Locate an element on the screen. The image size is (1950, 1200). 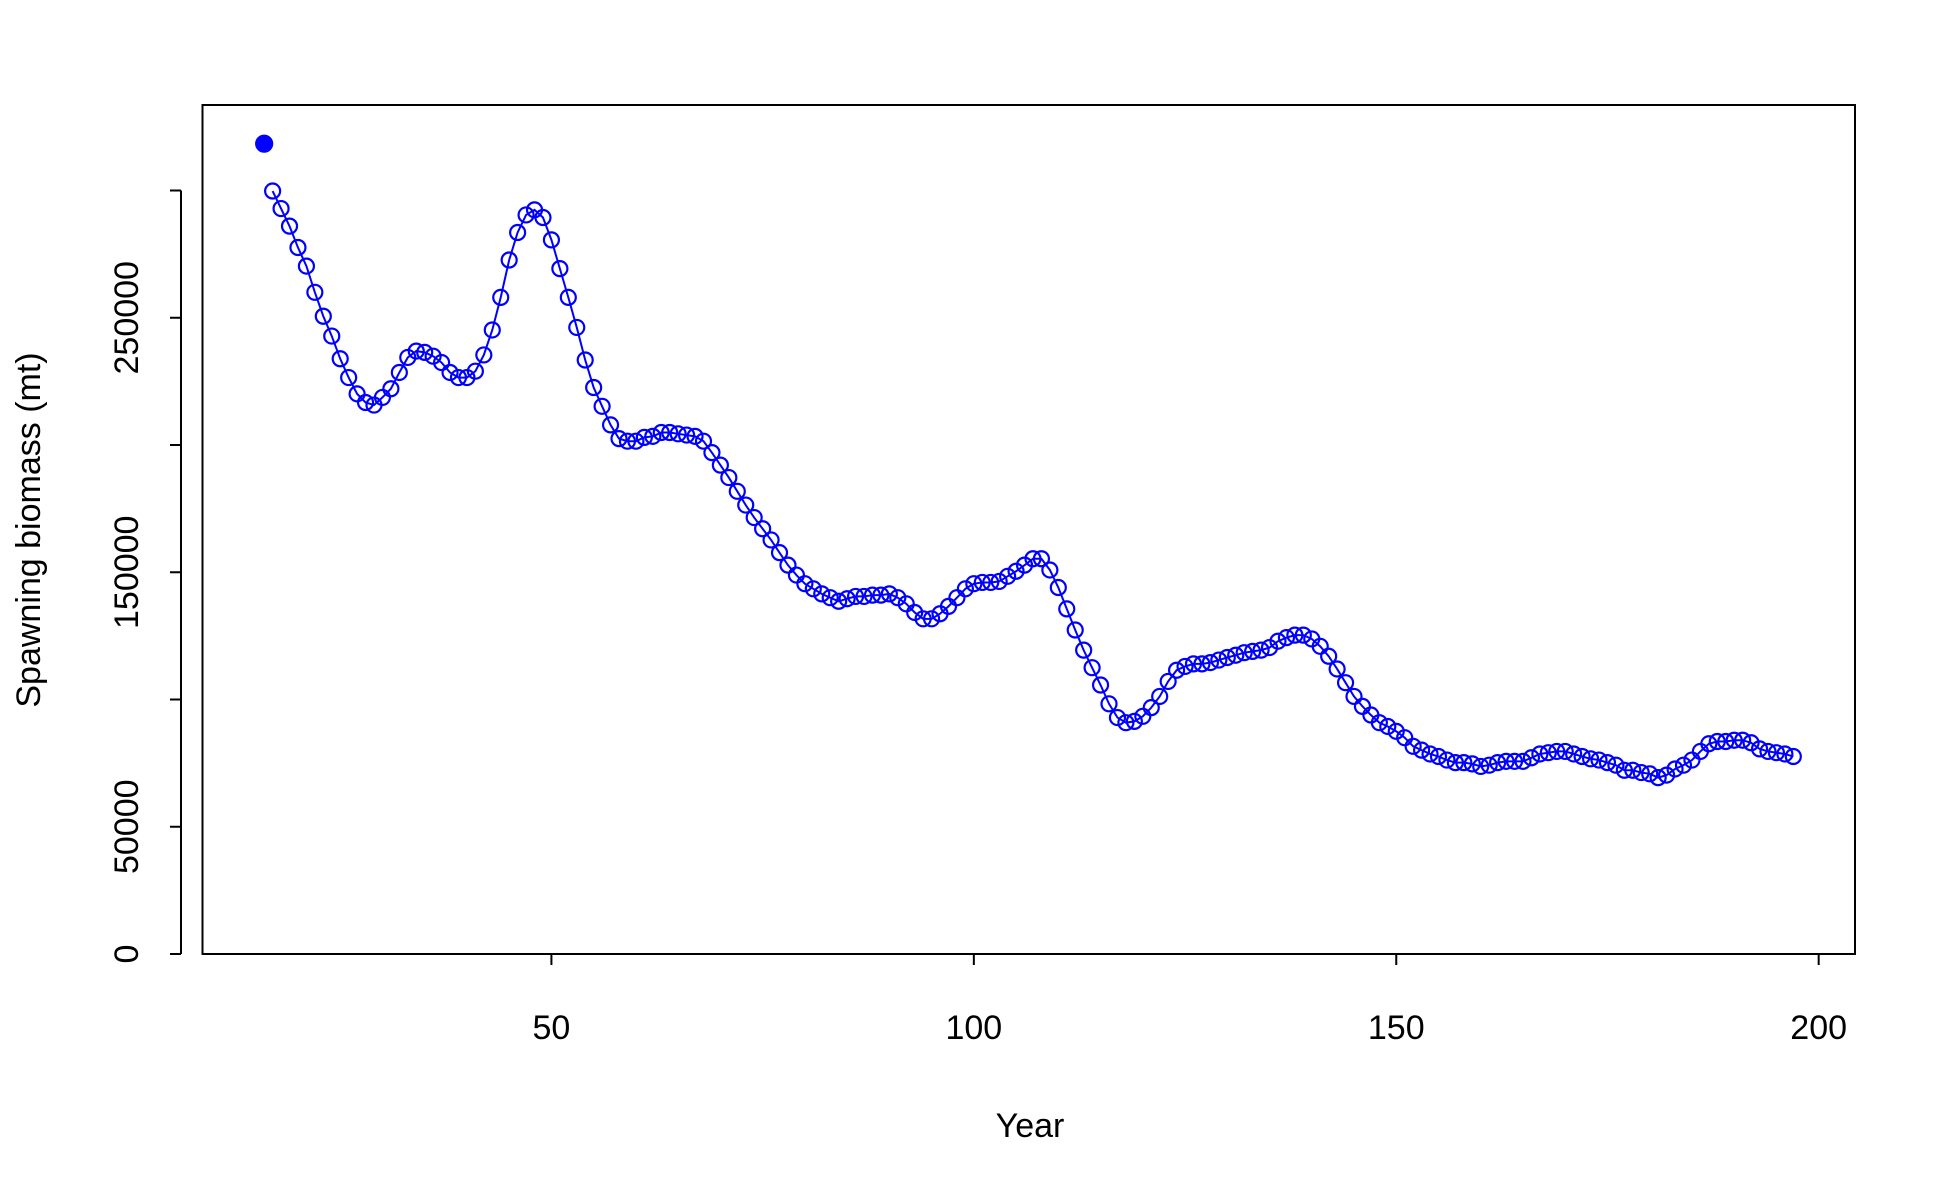
y-tick-label: 0 is located at coordinates (127, 954).